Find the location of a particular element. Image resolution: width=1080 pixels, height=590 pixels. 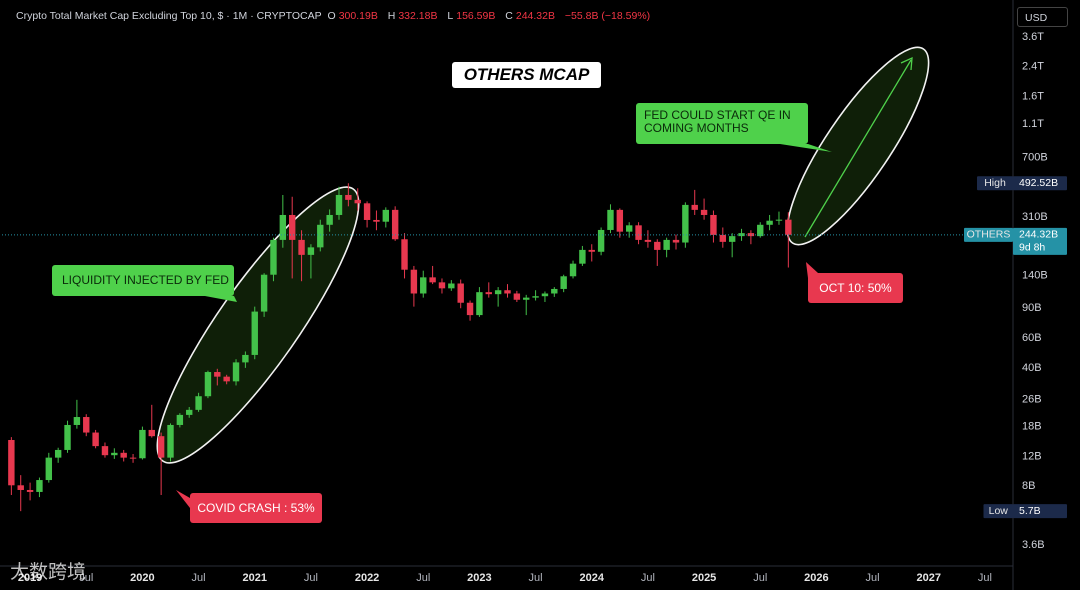

price-label-value: 244.32B is located at coordinates (1038, 235).